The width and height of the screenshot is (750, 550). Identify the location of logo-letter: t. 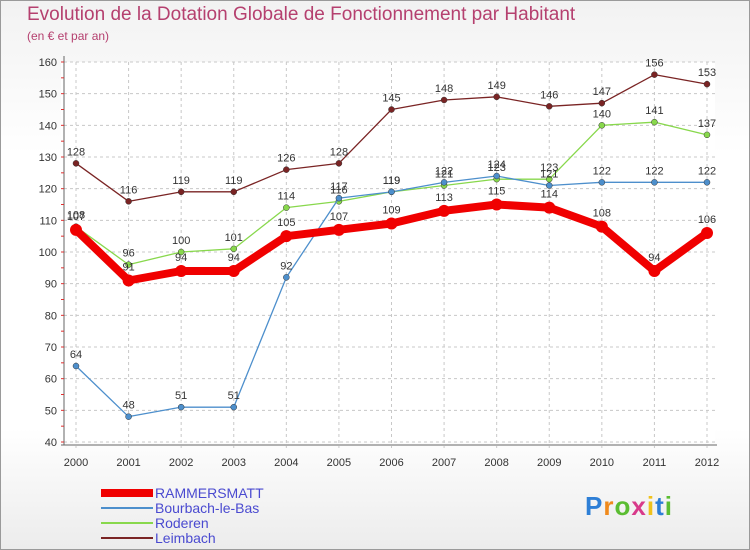
(660, 506).